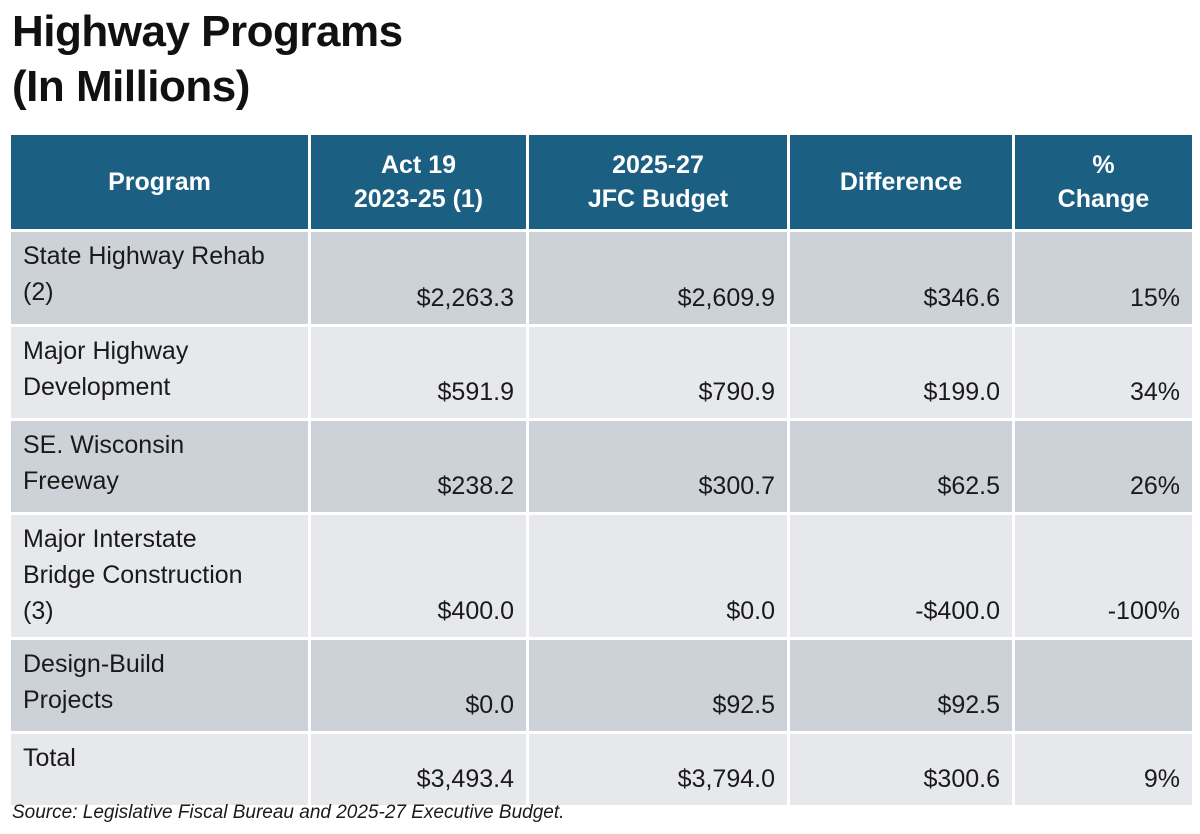 This screenshot has width=1200, height=834. I want to click on table-row: Design-Build Projects $0.0 $92.5 $92.5, so click(601, 685).